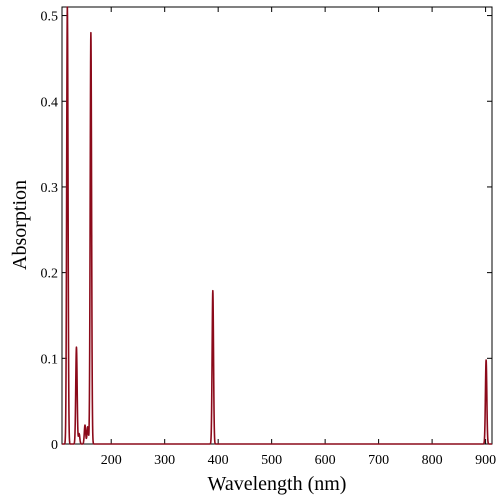  I want to click on y-tick-label: 0, so click(54, 445).